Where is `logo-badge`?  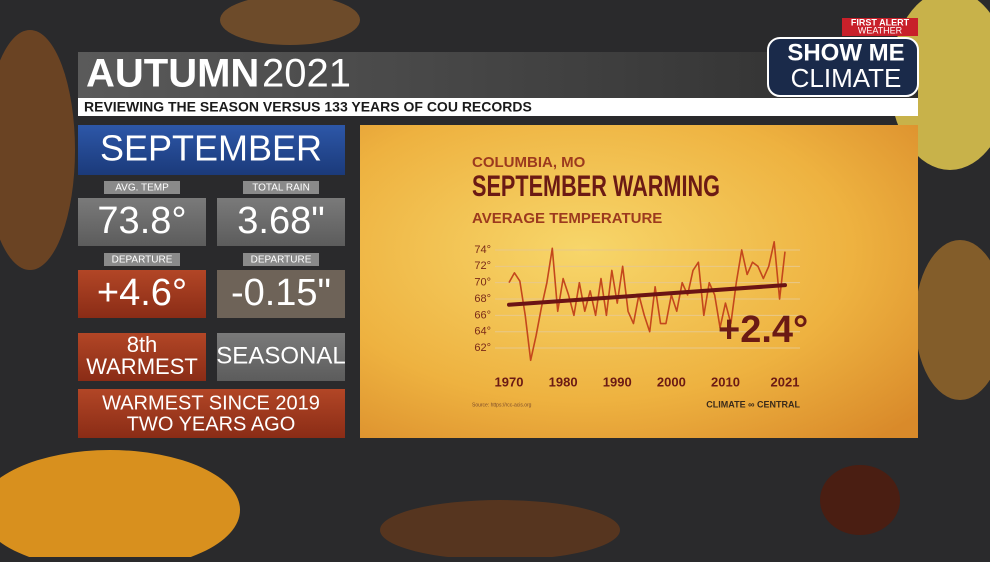
logo-badge is located at coordinates (880, 27).